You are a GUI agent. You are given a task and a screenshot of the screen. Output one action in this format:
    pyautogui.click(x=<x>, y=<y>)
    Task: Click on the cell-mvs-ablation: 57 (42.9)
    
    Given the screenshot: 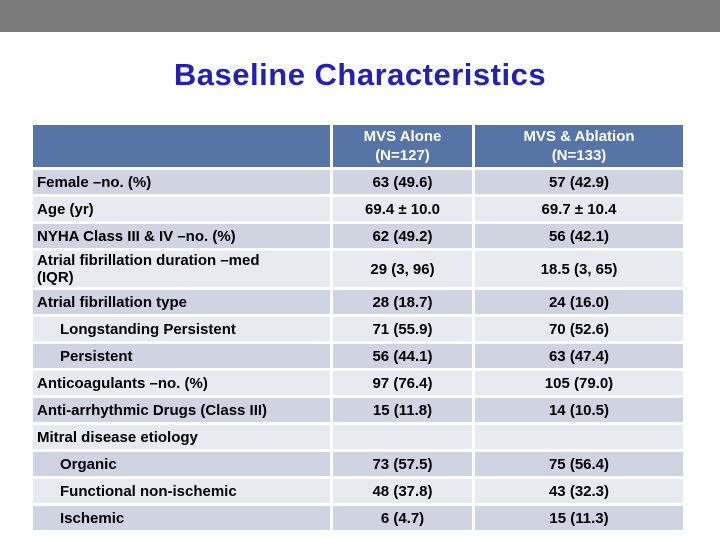 What is the action you would take?
    pyautogui.click(x=579, y=182)
    